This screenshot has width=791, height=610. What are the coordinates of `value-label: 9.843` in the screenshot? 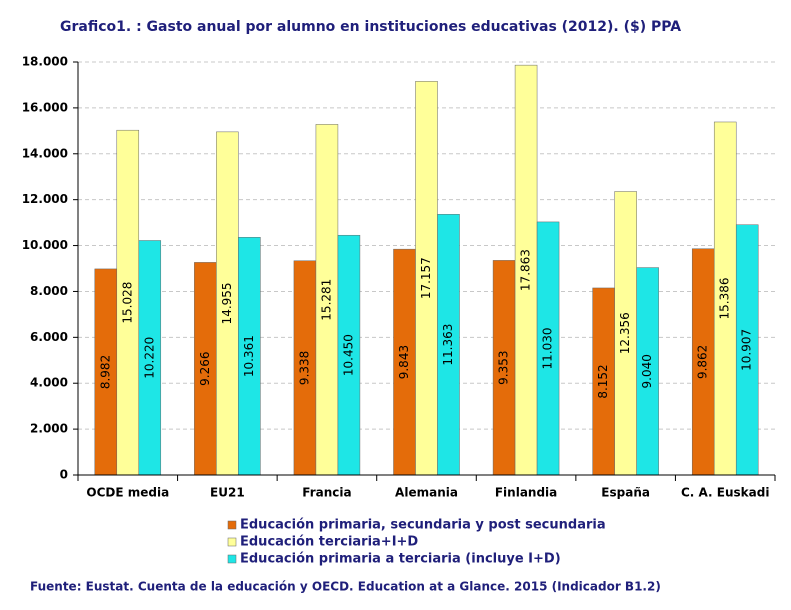 It's located at (404, 362).